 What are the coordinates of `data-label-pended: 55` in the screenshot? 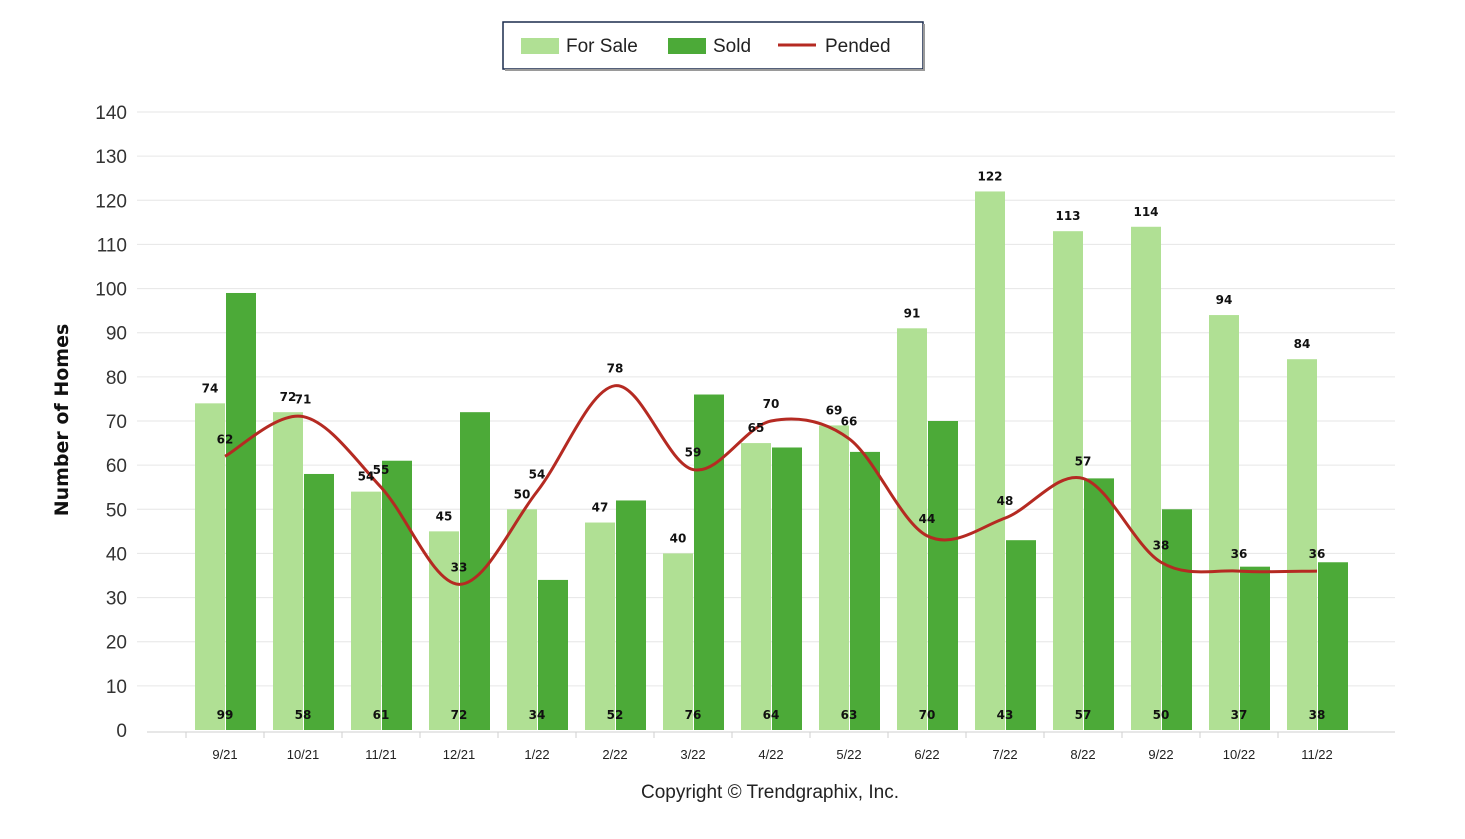 It's located at (381, 470).